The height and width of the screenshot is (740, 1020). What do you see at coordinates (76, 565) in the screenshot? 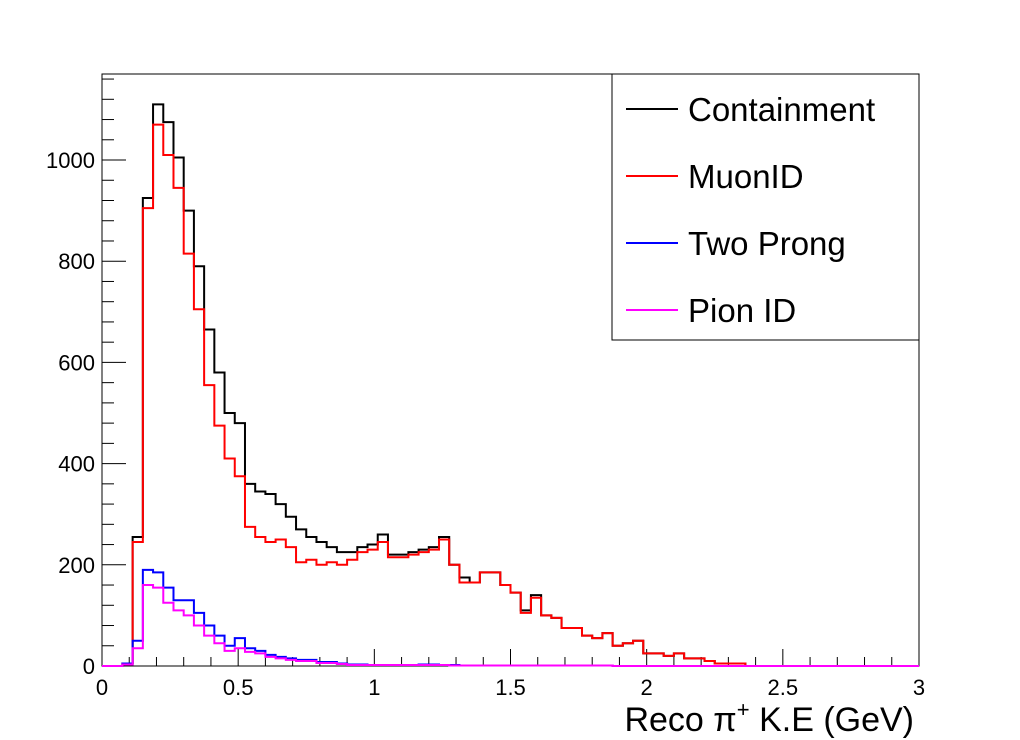
I see `y-tick-label: 200` at bounding box center [76, 565].